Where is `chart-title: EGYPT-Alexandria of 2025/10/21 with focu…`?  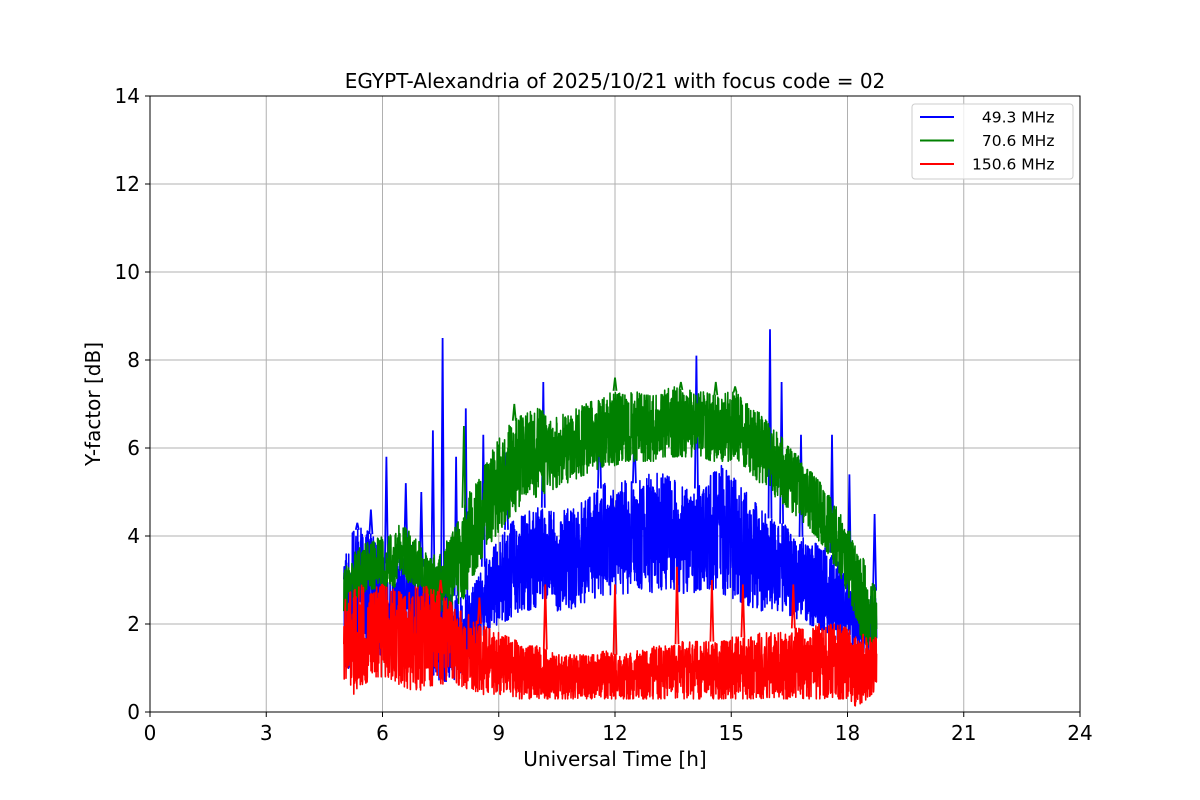
chart-title: EGYPT-Alexandria of 2025/10/21 with focu… is located at coordinates (615, 81).